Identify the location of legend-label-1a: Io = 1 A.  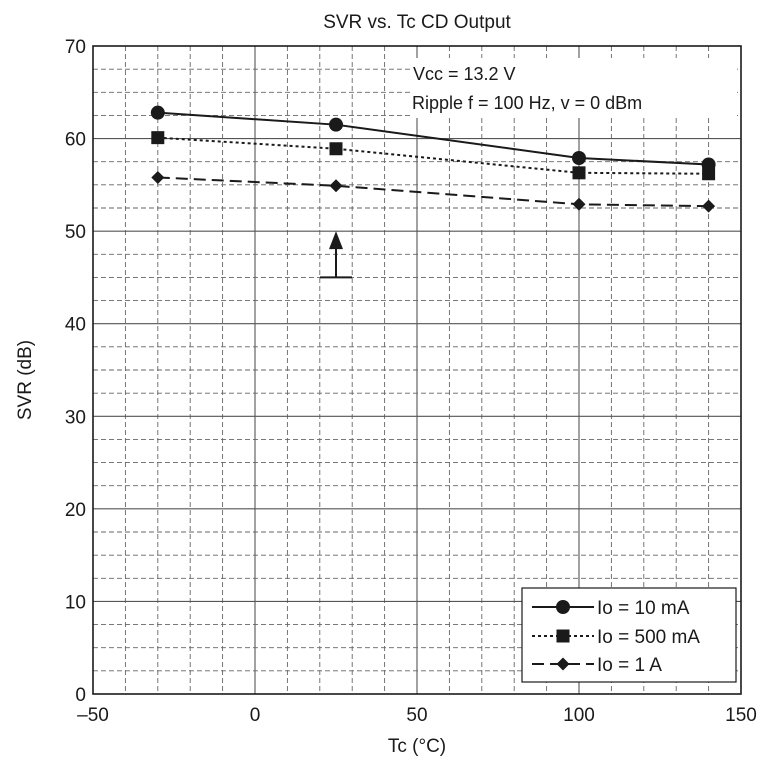
(629, 665).